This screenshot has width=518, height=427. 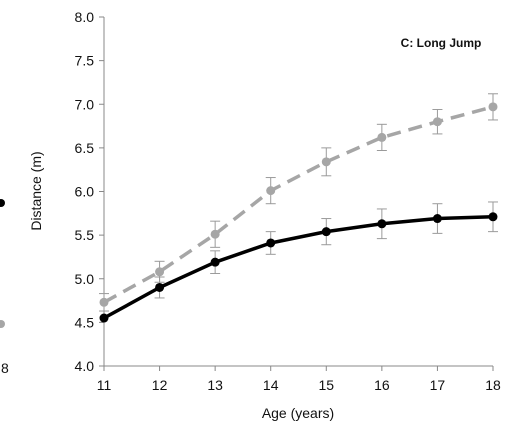 What do you see at coordinates (215, 385) in the screenshot?
I see `x-tick-label: 13` at bounding box center [215, 385].